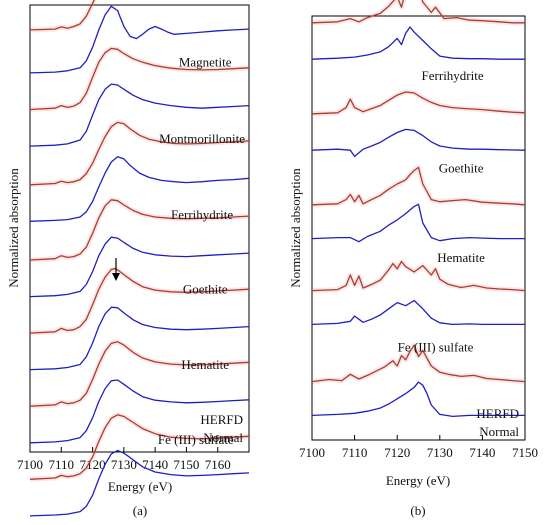  I want to click on panel-b-hematite-normal-line, so click(418, 312).